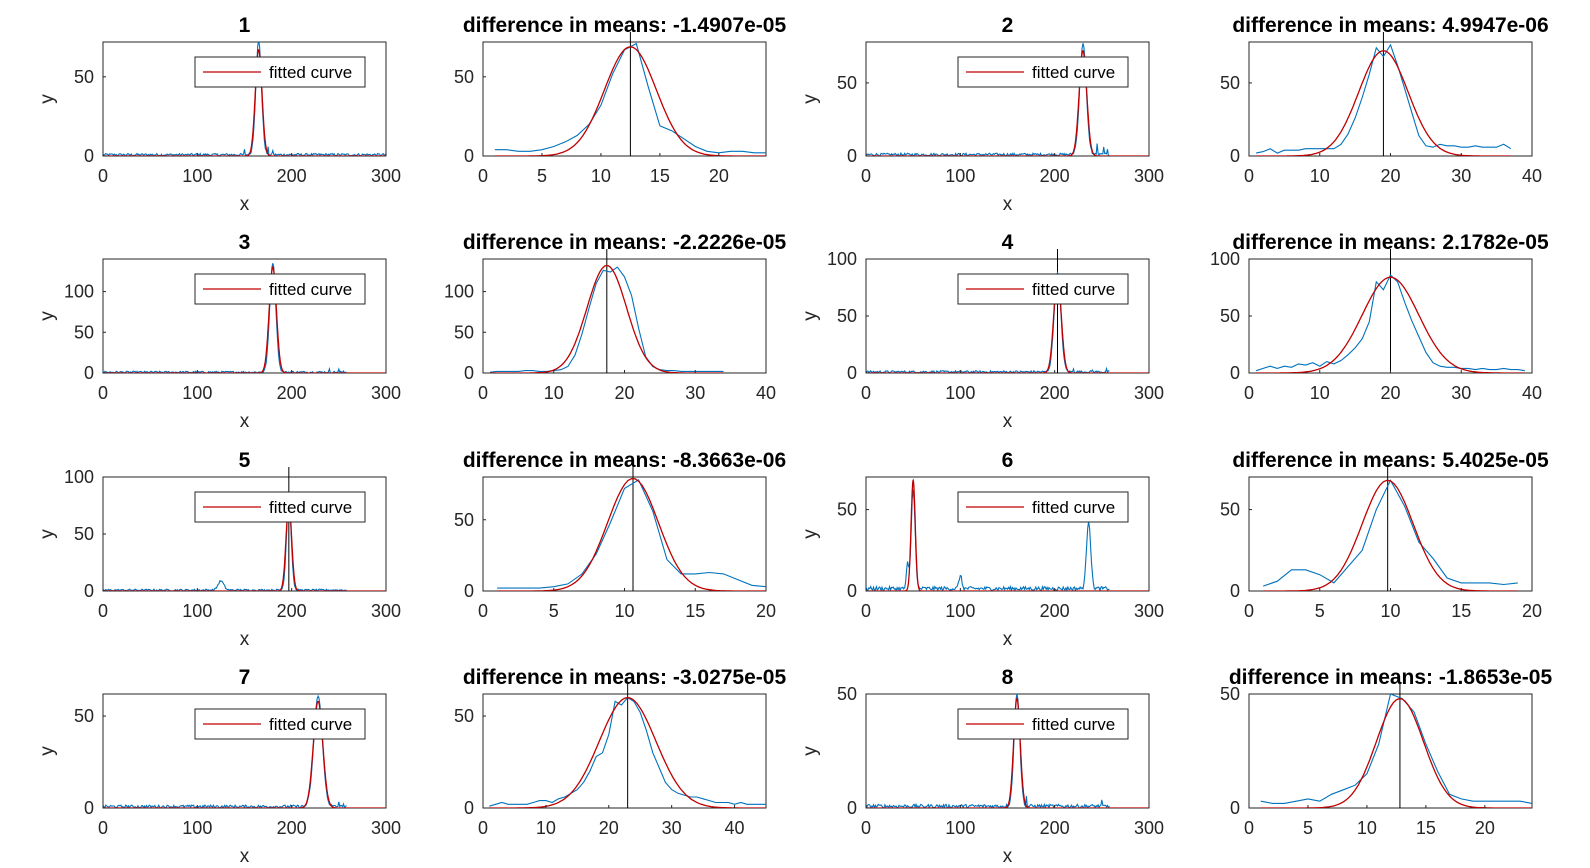 The image size is (1590, 868). I want to click on panel-title: 8, so click(1008, 677).